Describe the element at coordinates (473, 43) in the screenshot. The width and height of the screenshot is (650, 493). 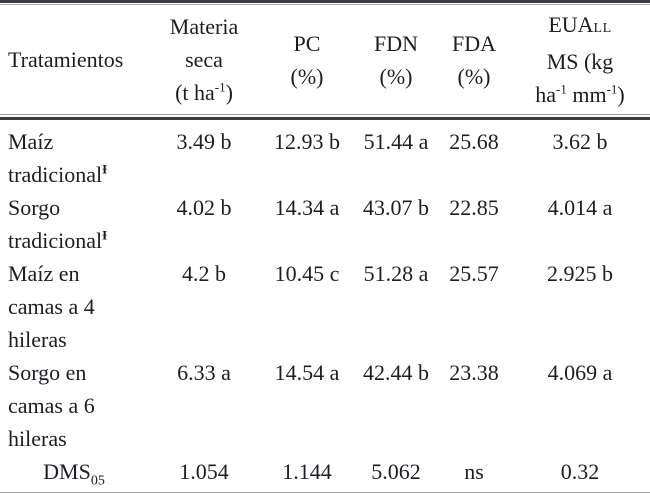
I see `header-label: FDA` at that location.